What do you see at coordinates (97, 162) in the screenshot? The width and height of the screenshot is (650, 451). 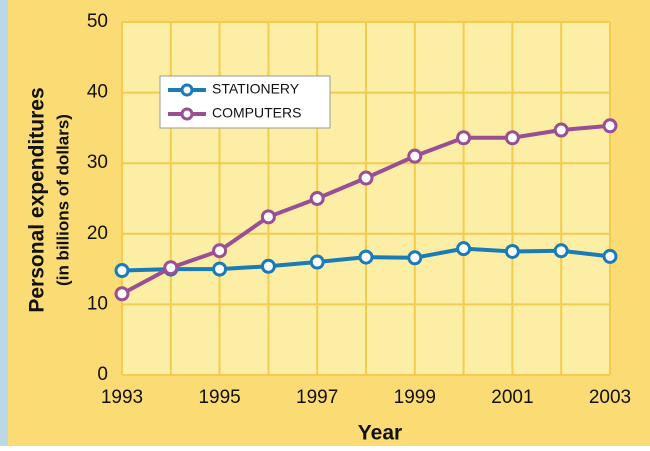 I see `y-tick-label: 30` at bounding box center [97, 162].